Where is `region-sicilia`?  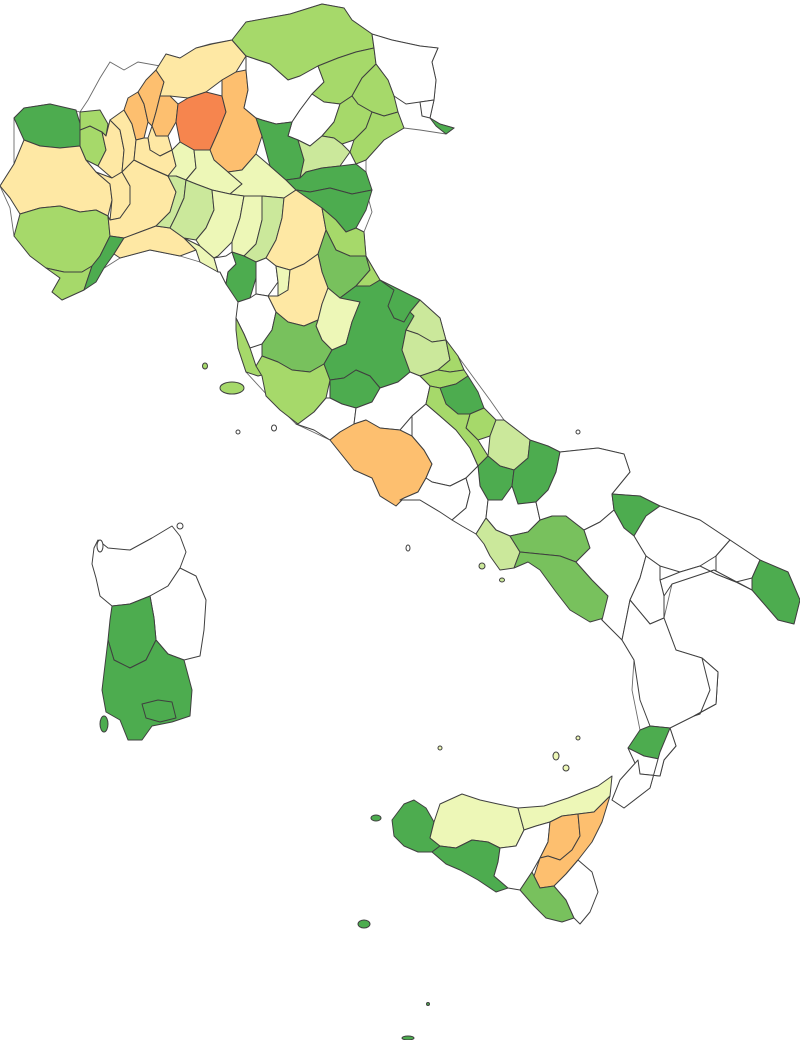
region-sicilia is located at coordinates (502, 850).